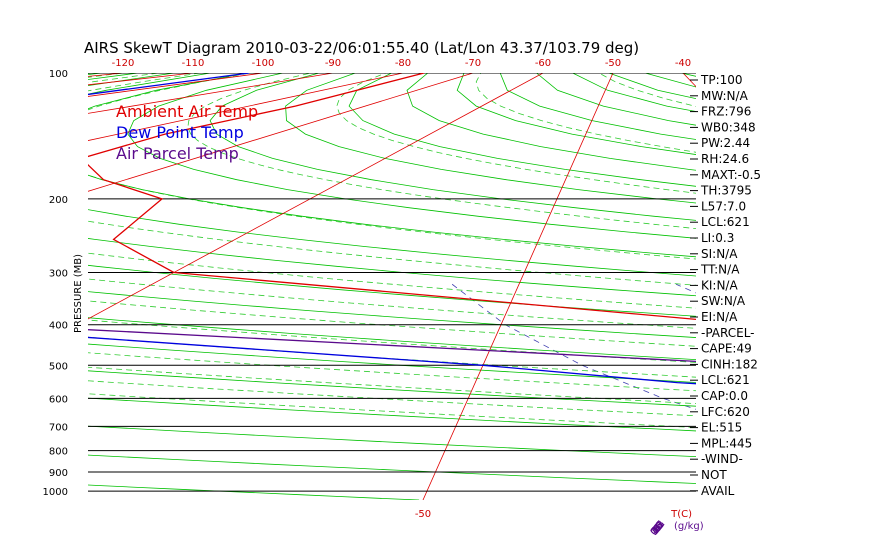  I want to click on bottom-temp-tick-label: -50, so click(423, 514).